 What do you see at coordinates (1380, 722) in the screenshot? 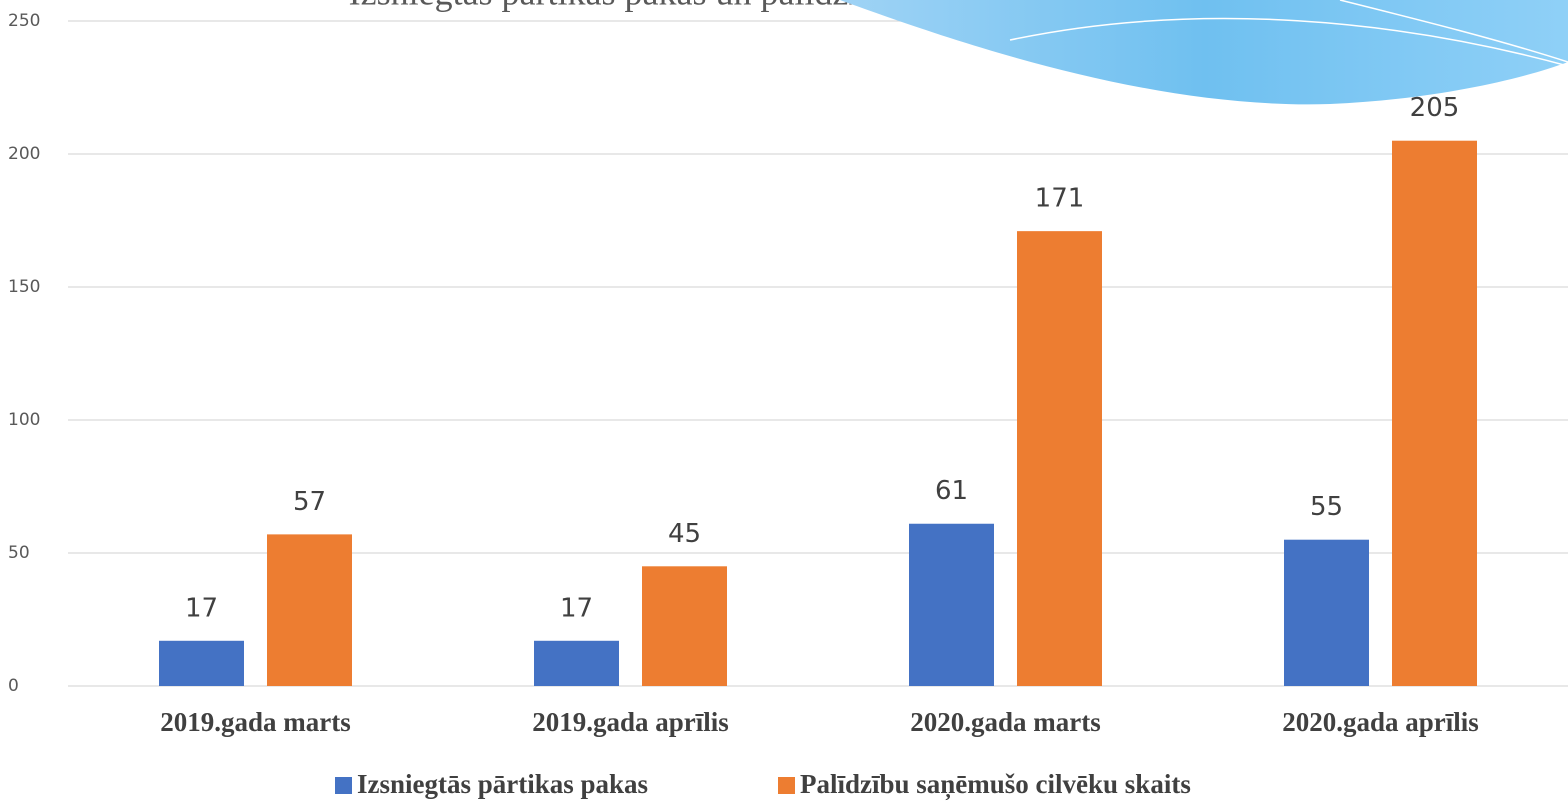
I see `x-tick-label: 2020.gada aprīlis` at bounding box center [1380, 722].